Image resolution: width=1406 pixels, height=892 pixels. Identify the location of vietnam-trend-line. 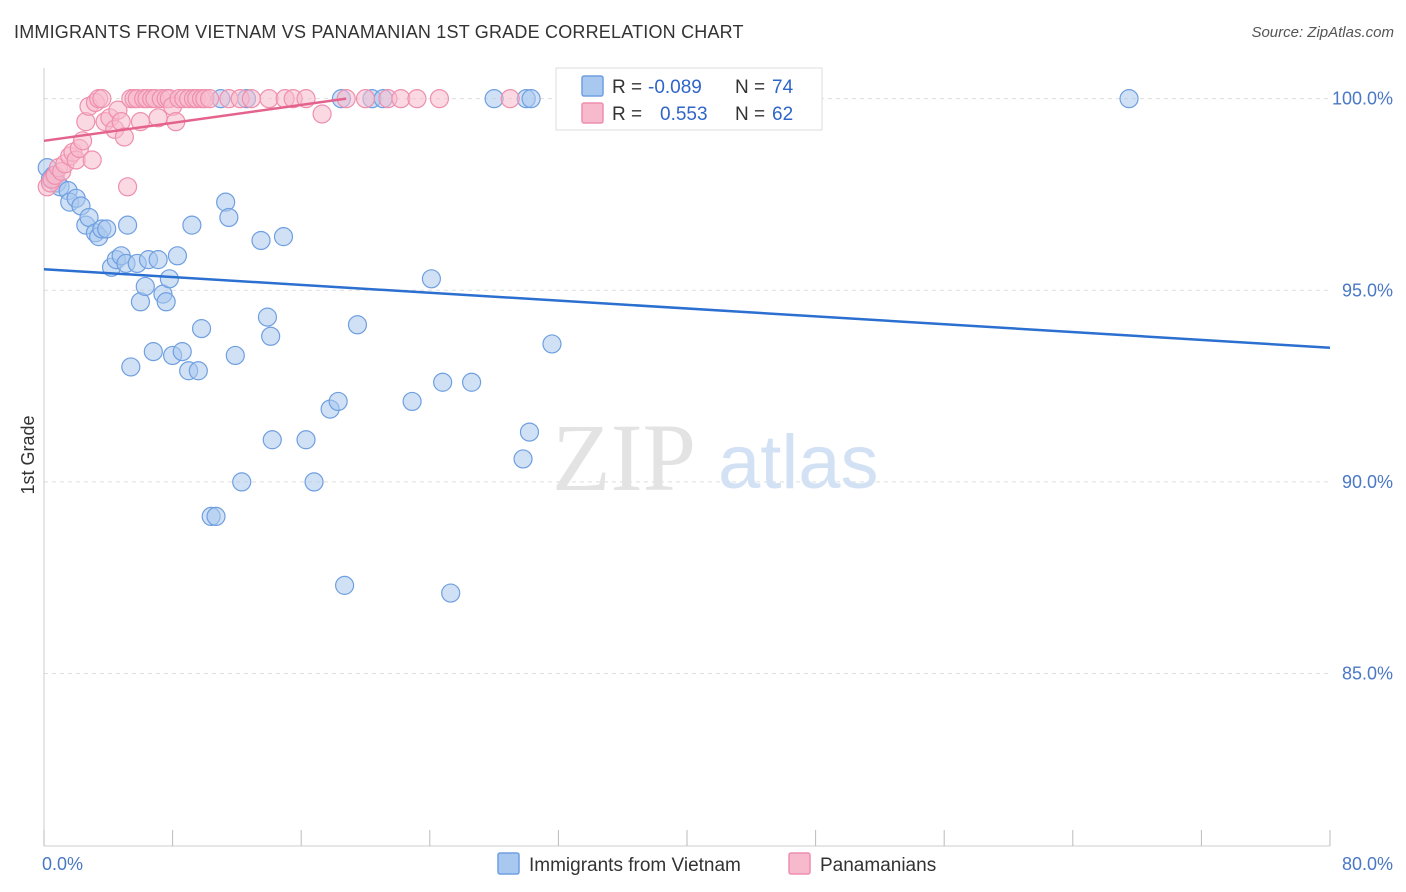
(687, 308).